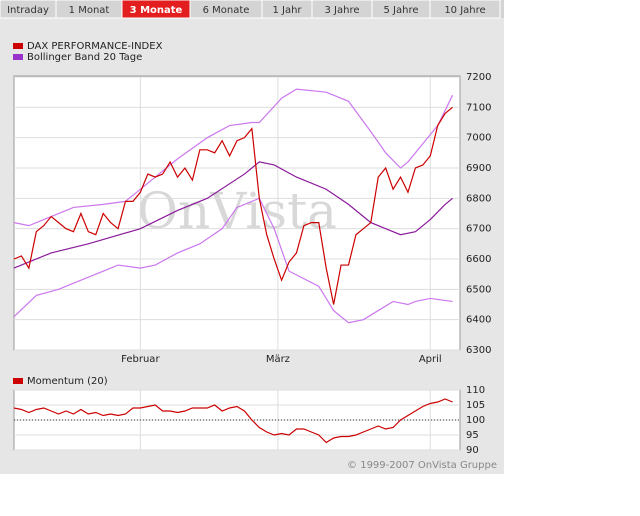 The image size is (640, 516). I want to click on copyright: © 1999-2007 OnVista Gruppe, so click(422, 465).